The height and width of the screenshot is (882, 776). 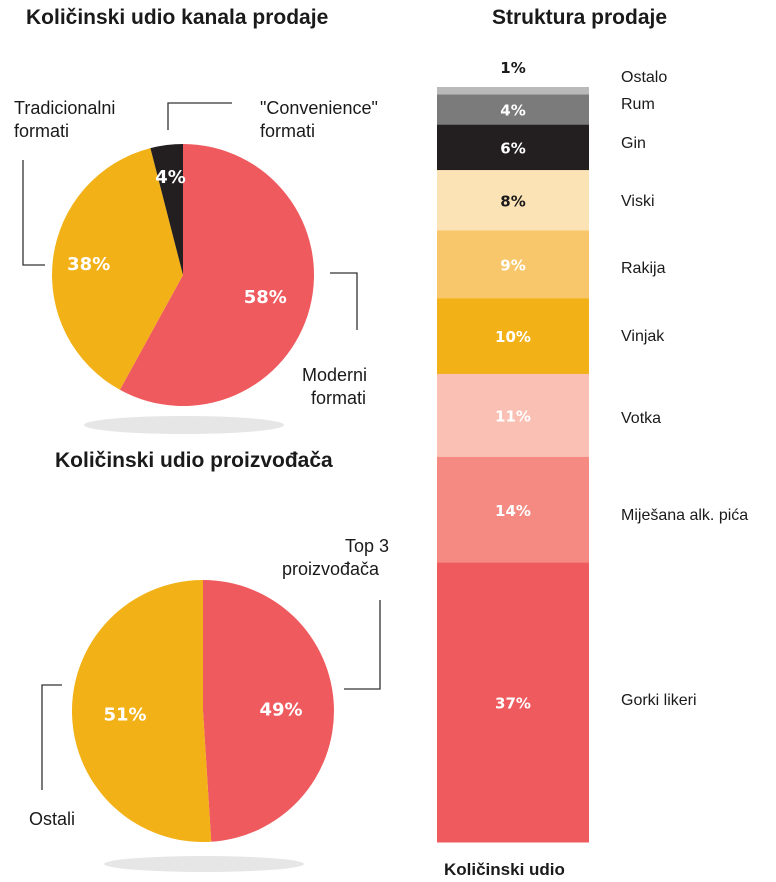 What do you see at coordinates (331, 569) in the screenshot?
I see `label-top3-line2: proizvođača` at bounding box center [331, 569].